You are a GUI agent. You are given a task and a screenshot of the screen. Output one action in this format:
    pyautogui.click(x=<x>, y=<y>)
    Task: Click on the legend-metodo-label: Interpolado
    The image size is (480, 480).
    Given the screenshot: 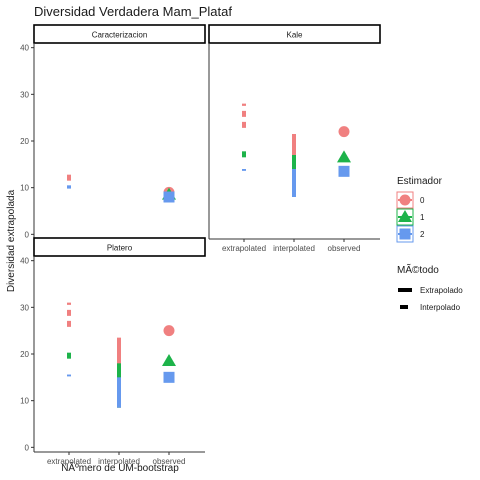 What is the action you would take?
    pyautogui.click(x=440, y=307)
    